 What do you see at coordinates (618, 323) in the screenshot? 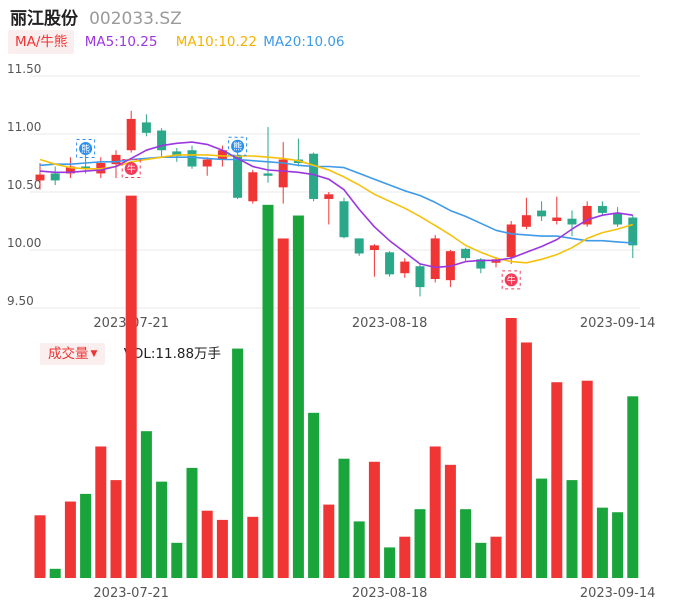
I see `price-x-tick-label: 2023-09-14` at bounding box center [618, 323].